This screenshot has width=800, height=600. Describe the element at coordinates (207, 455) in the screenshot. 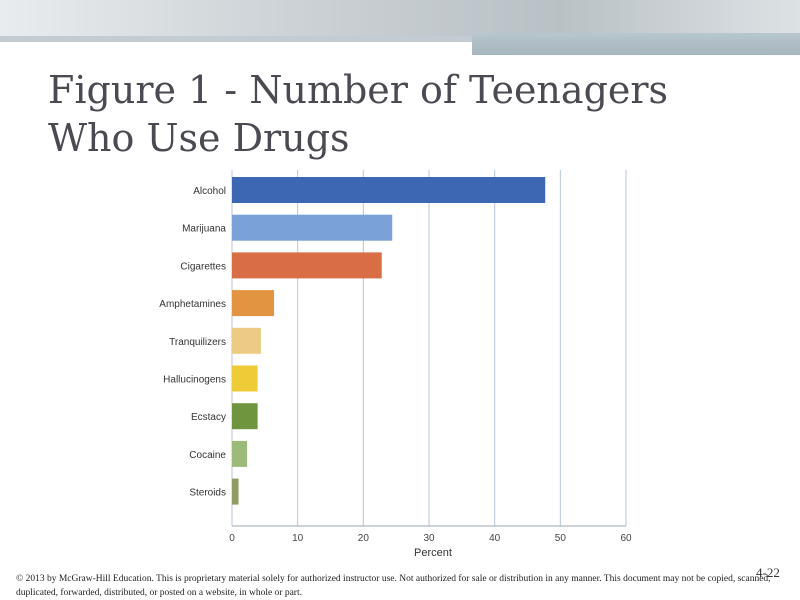

I see `category-label: Cocaine` at that location.